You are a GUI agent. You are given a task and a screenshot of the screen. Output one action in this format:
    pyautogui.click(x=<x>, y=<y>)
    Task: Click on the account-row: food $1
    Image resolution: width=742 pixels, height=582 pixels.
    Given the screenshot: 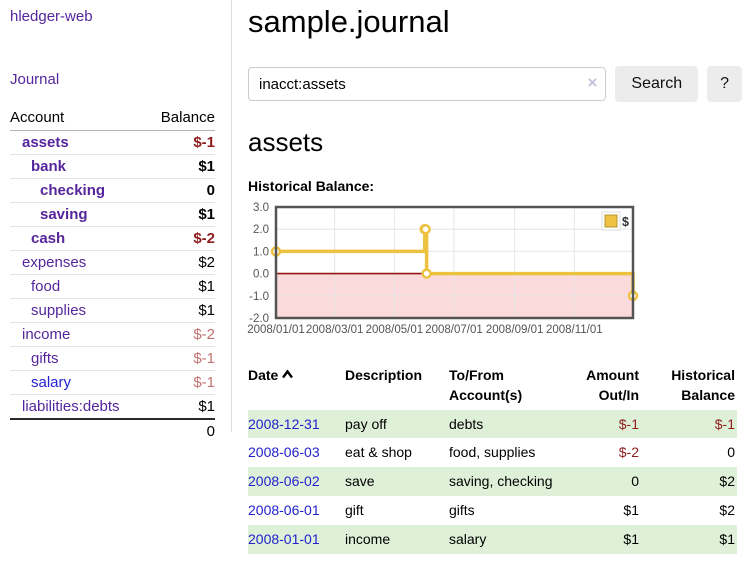 What is the action you would take?
    pyautogui.click(x=112, y=286)
    